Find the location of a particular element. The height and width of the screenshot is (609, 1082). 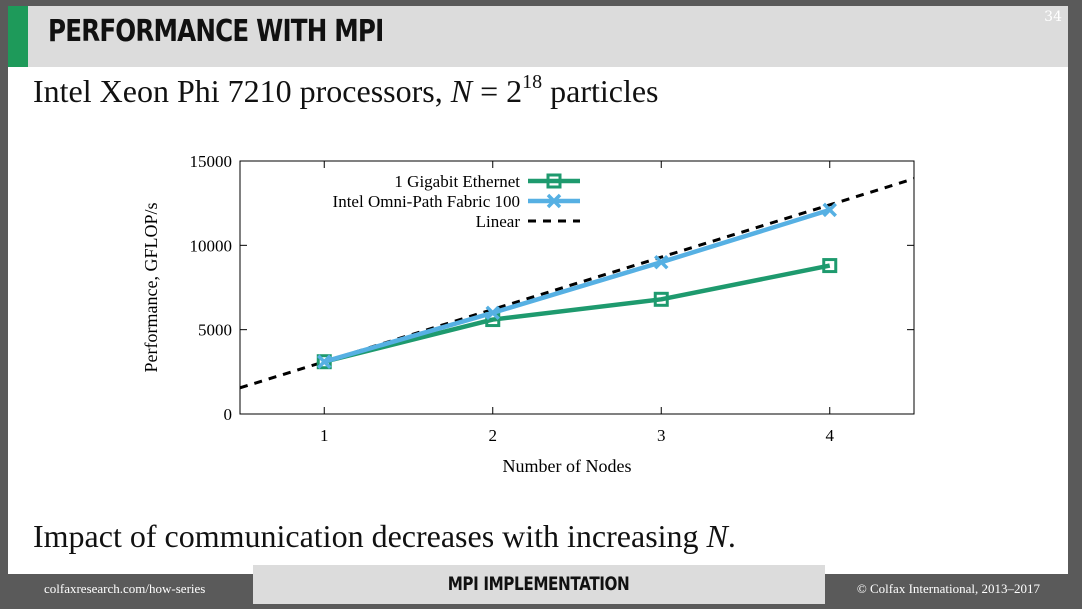

legend-marker-omnipath is located at coordinates (554, 201).